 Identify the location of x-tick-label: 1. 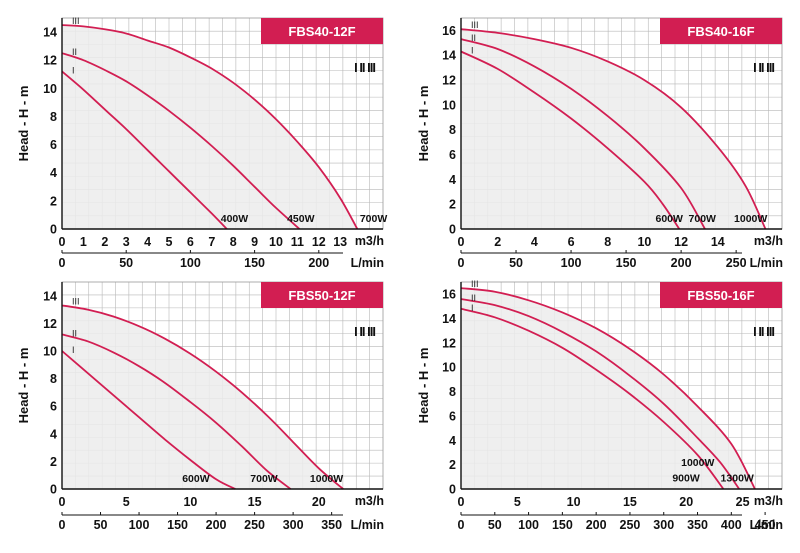
(83, 242).